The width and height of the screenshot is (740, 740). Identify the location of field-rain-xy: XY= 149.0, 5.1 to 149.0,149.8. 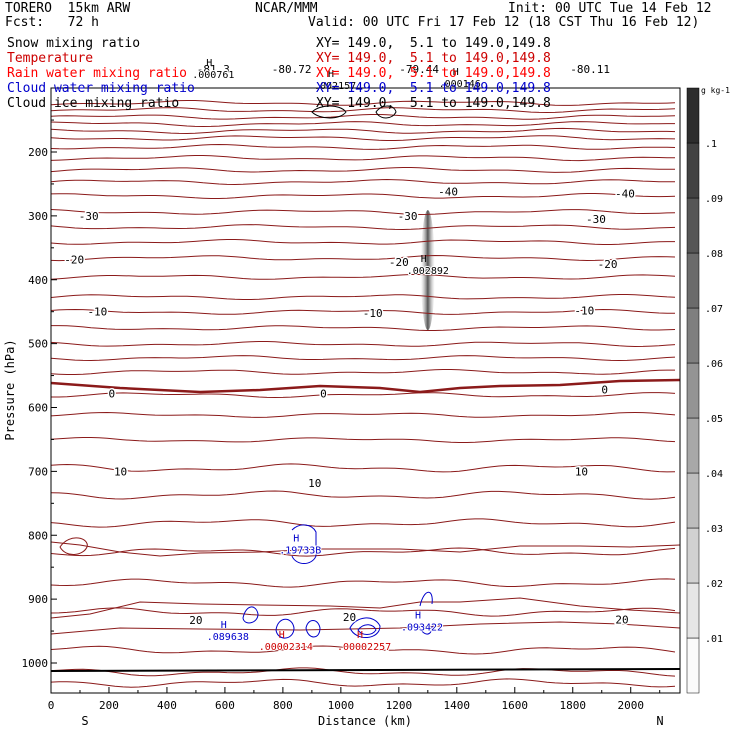
(433, 73).